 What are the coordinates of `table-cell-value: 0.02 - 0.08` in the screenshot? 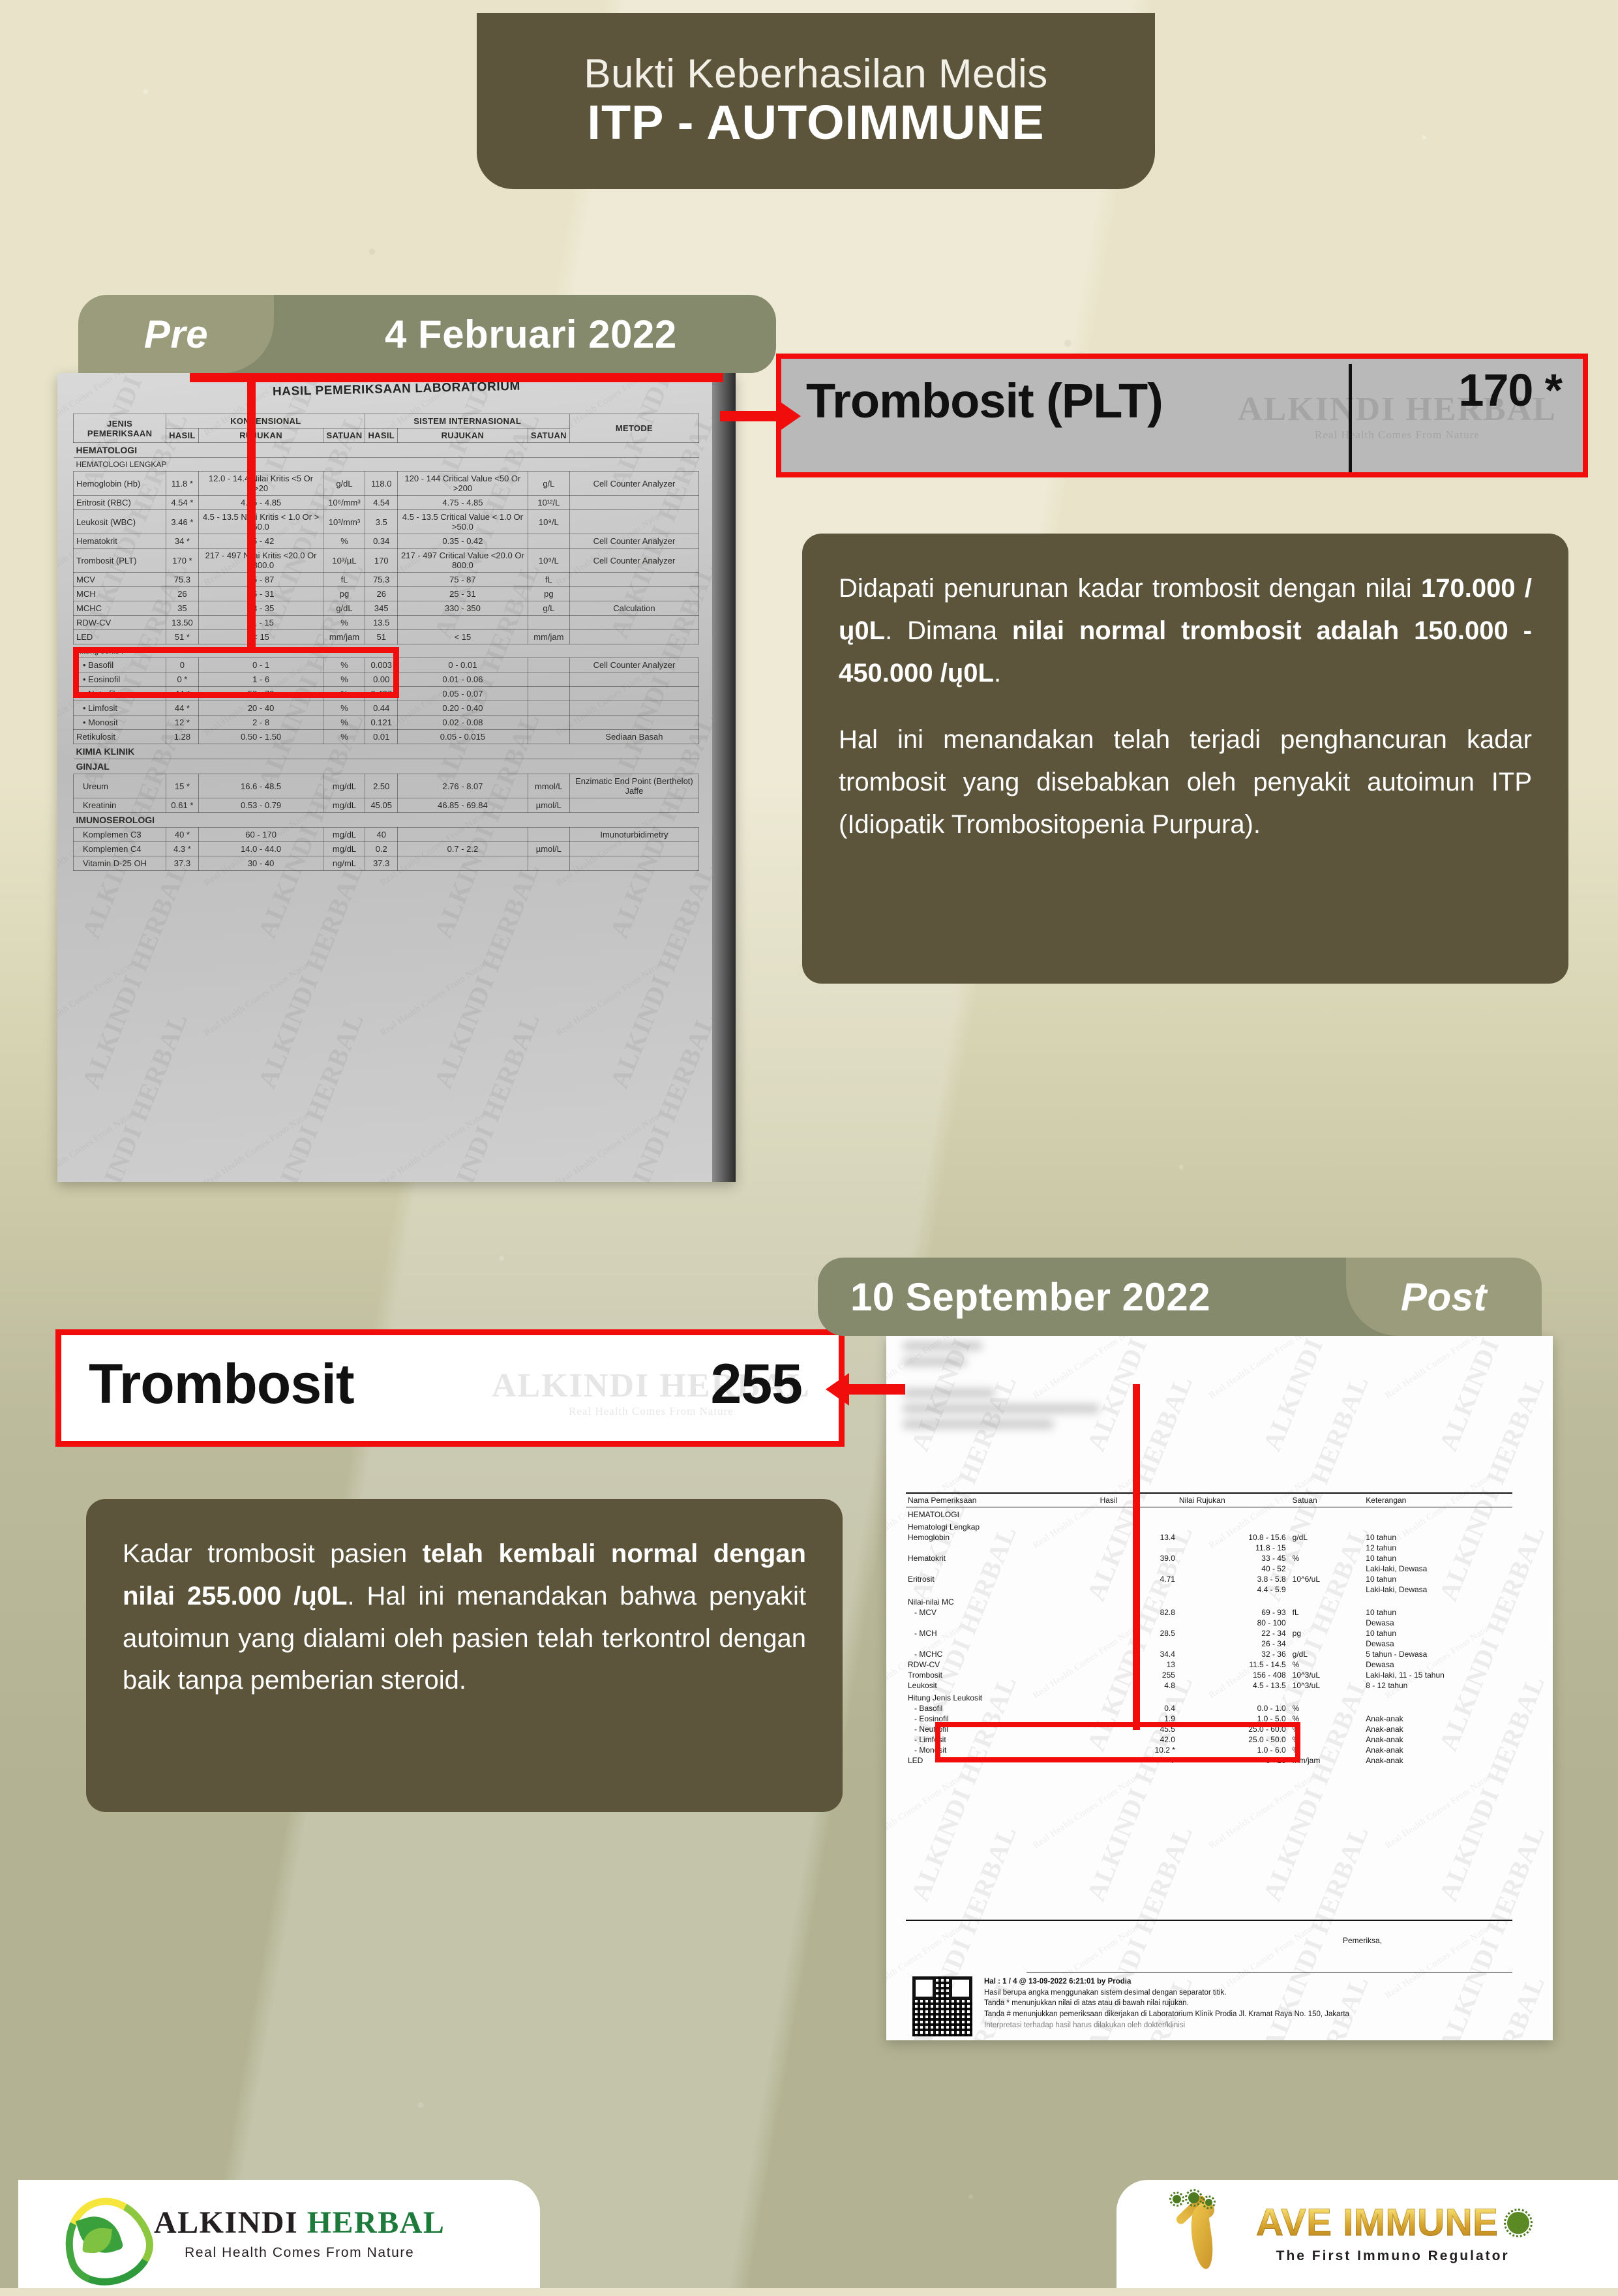 It's located at (463, 722).